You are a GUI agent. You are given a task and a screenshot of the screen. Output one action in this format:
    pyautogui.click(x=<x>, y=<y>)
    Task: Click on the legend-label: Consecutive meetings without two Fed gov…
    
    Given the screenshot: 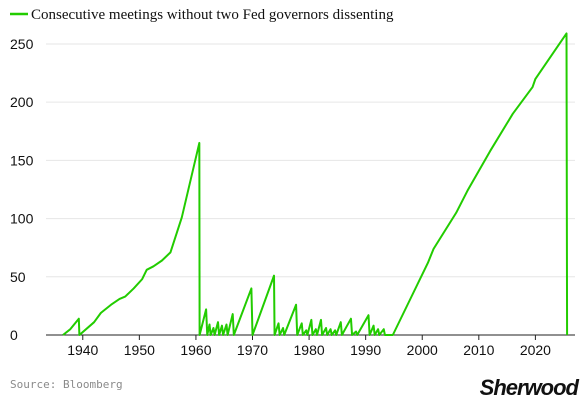 What is the action you would take?
    pyautogui.click(x=212, y=15)
    